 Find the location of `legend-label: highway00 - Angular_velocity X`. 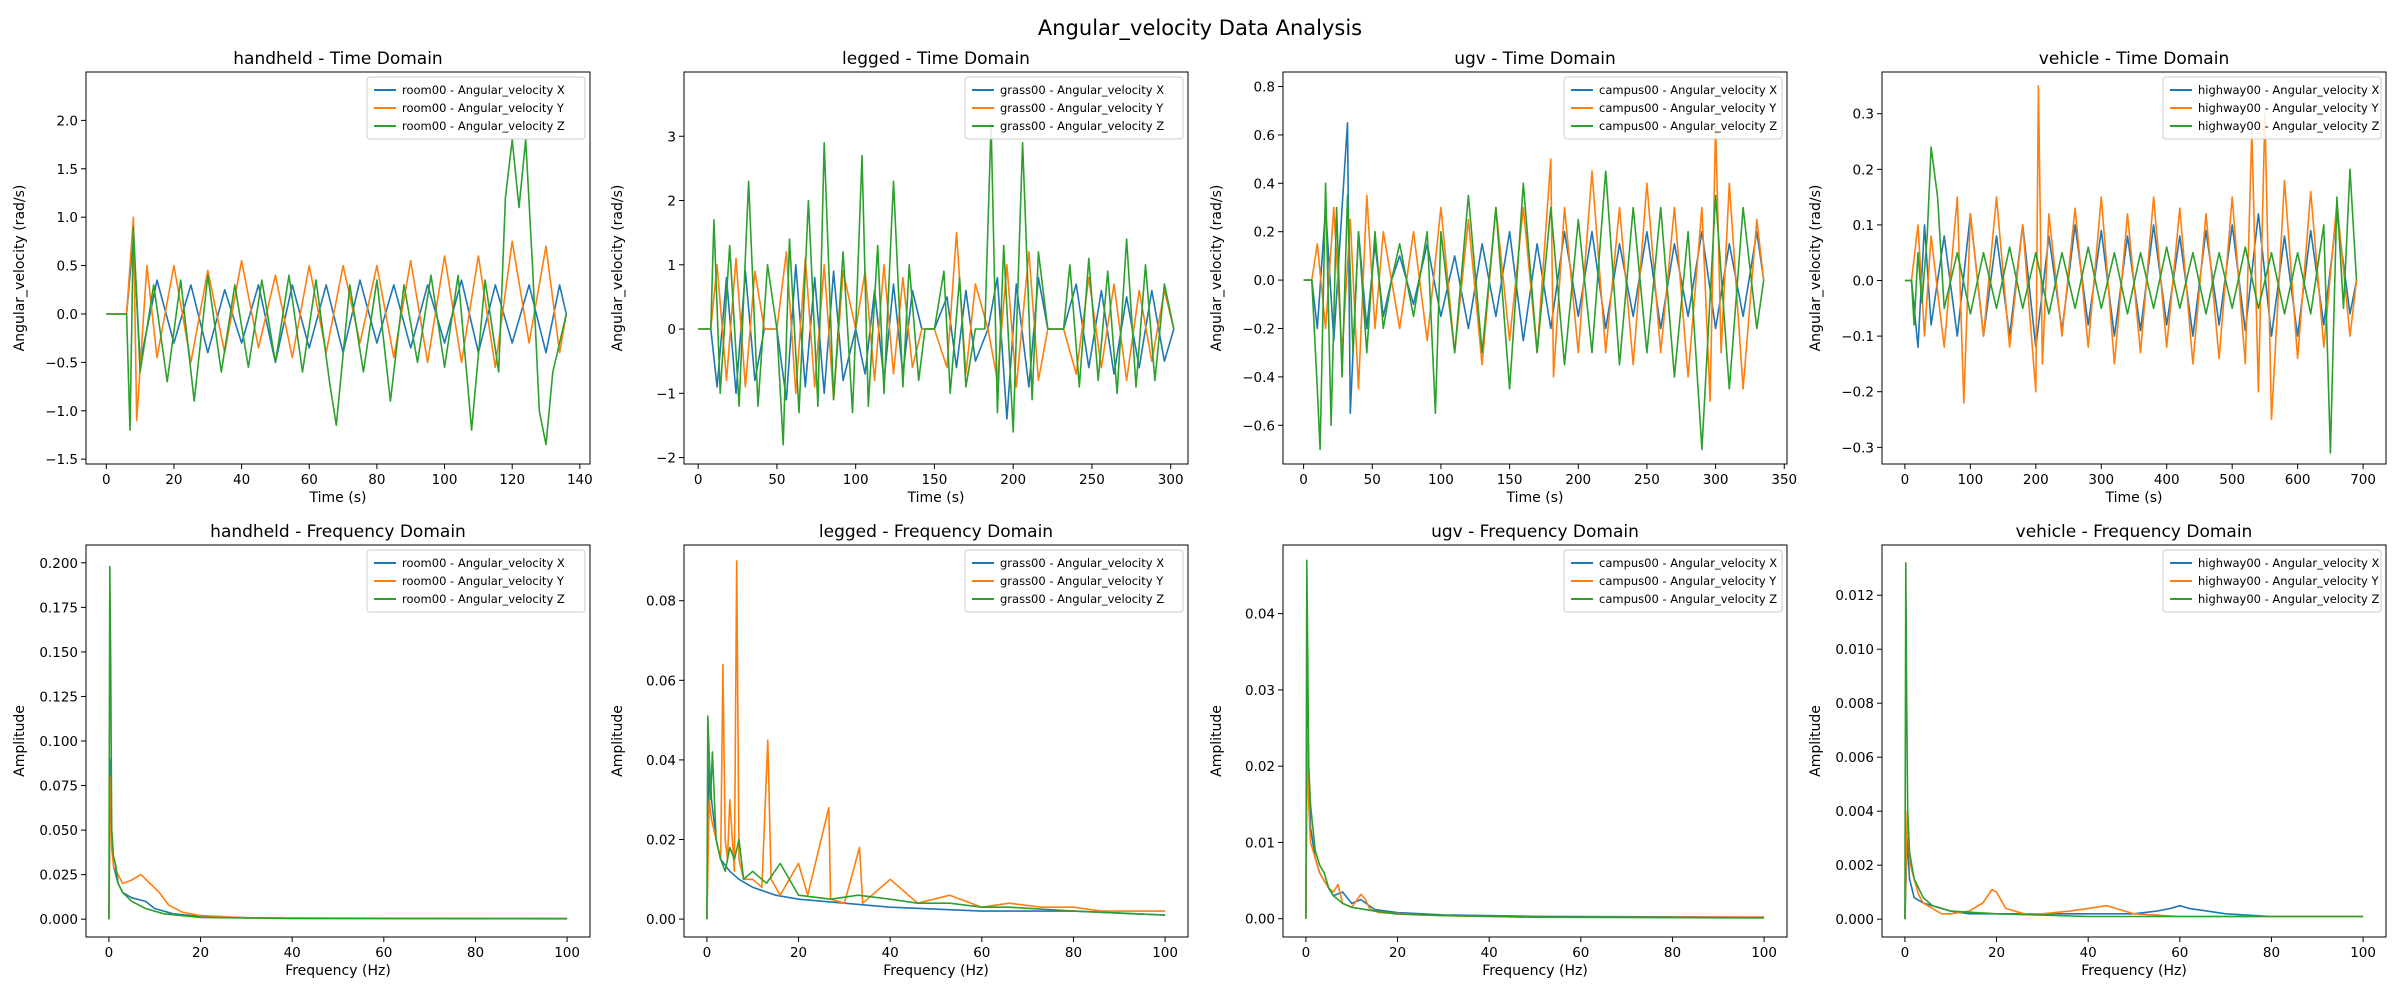

legend-label: highway00 - Angular_velocity X is located at coordinates (2288, 90).